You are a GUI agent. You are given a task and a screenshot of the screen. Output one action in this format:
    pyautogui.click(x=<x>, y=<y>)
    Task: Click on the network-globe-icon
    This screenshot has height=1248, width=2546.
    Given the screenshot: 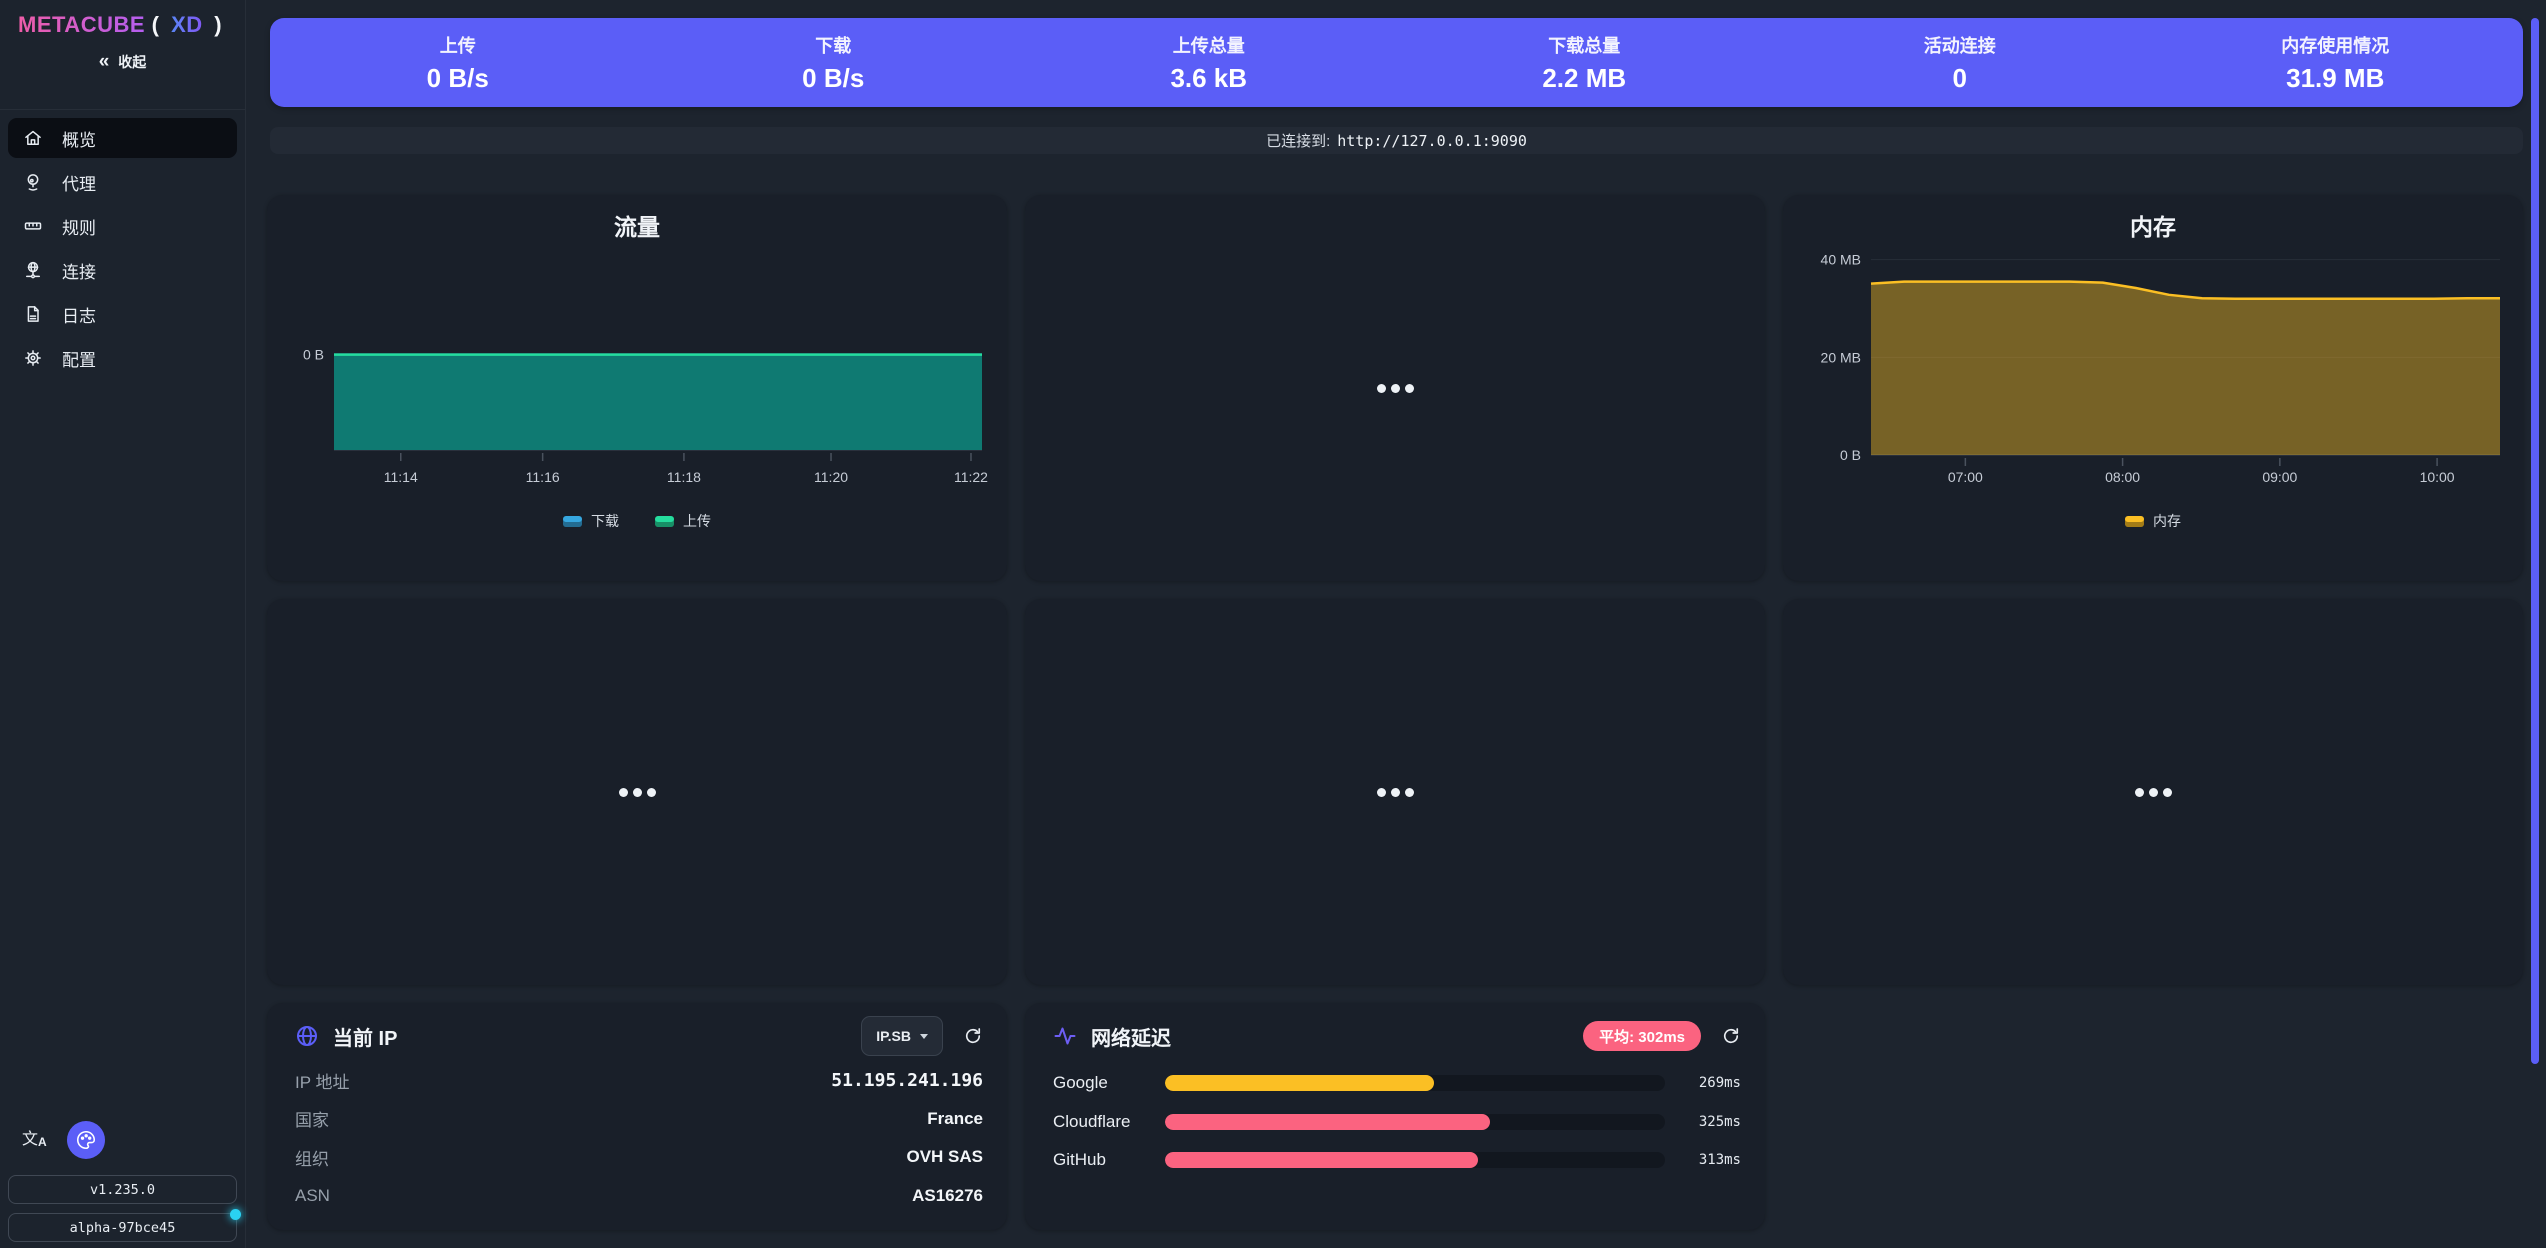 What is the action you would take?
    pyautogui.click(x=33, y=270)
    